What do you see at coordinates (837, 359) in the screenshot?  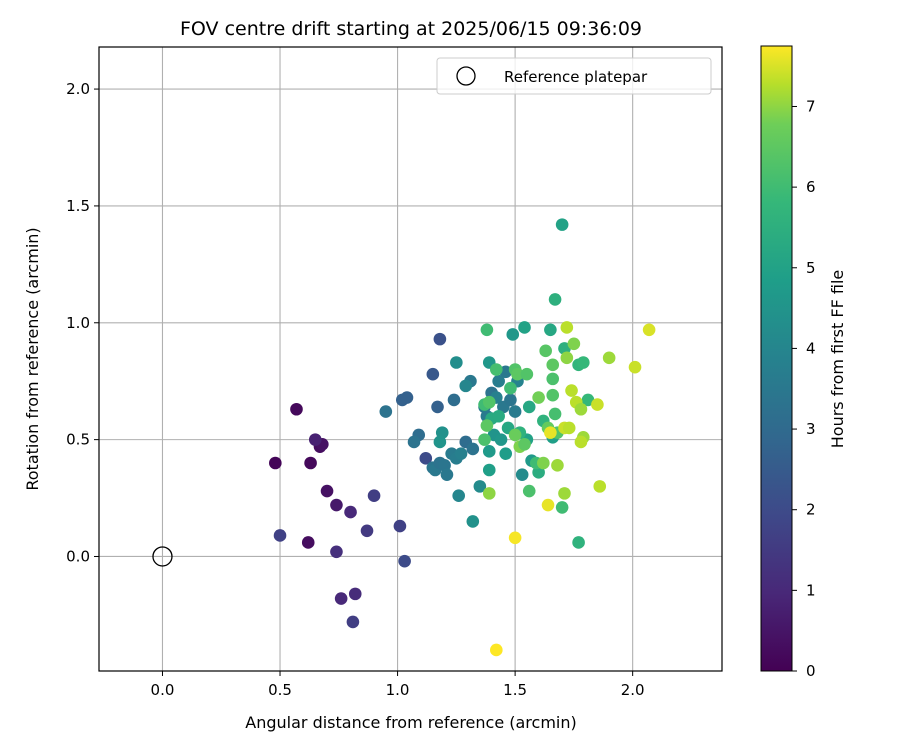 I see `colorbar-label: Hours from first FF file` at bounding box center [837, 359].